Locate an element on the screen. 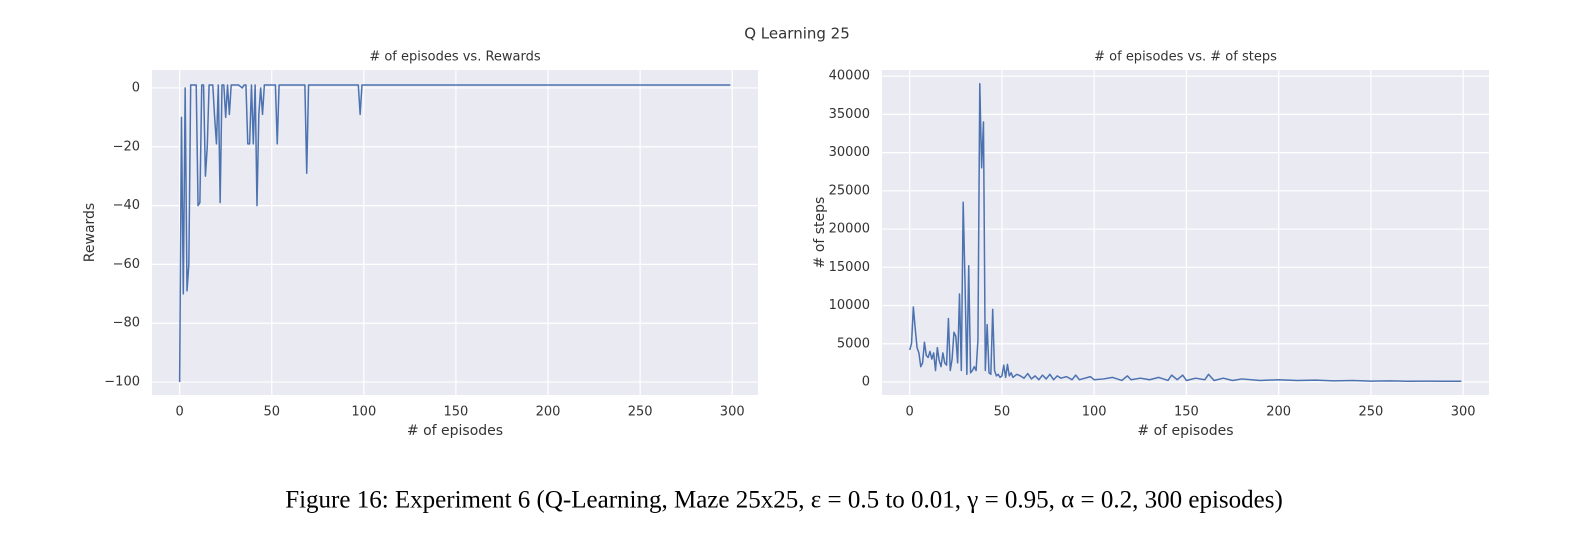 The width and height of the screenshot is (1574, 560). y-tick-label: 25000 is located at coordinates (849, 190).